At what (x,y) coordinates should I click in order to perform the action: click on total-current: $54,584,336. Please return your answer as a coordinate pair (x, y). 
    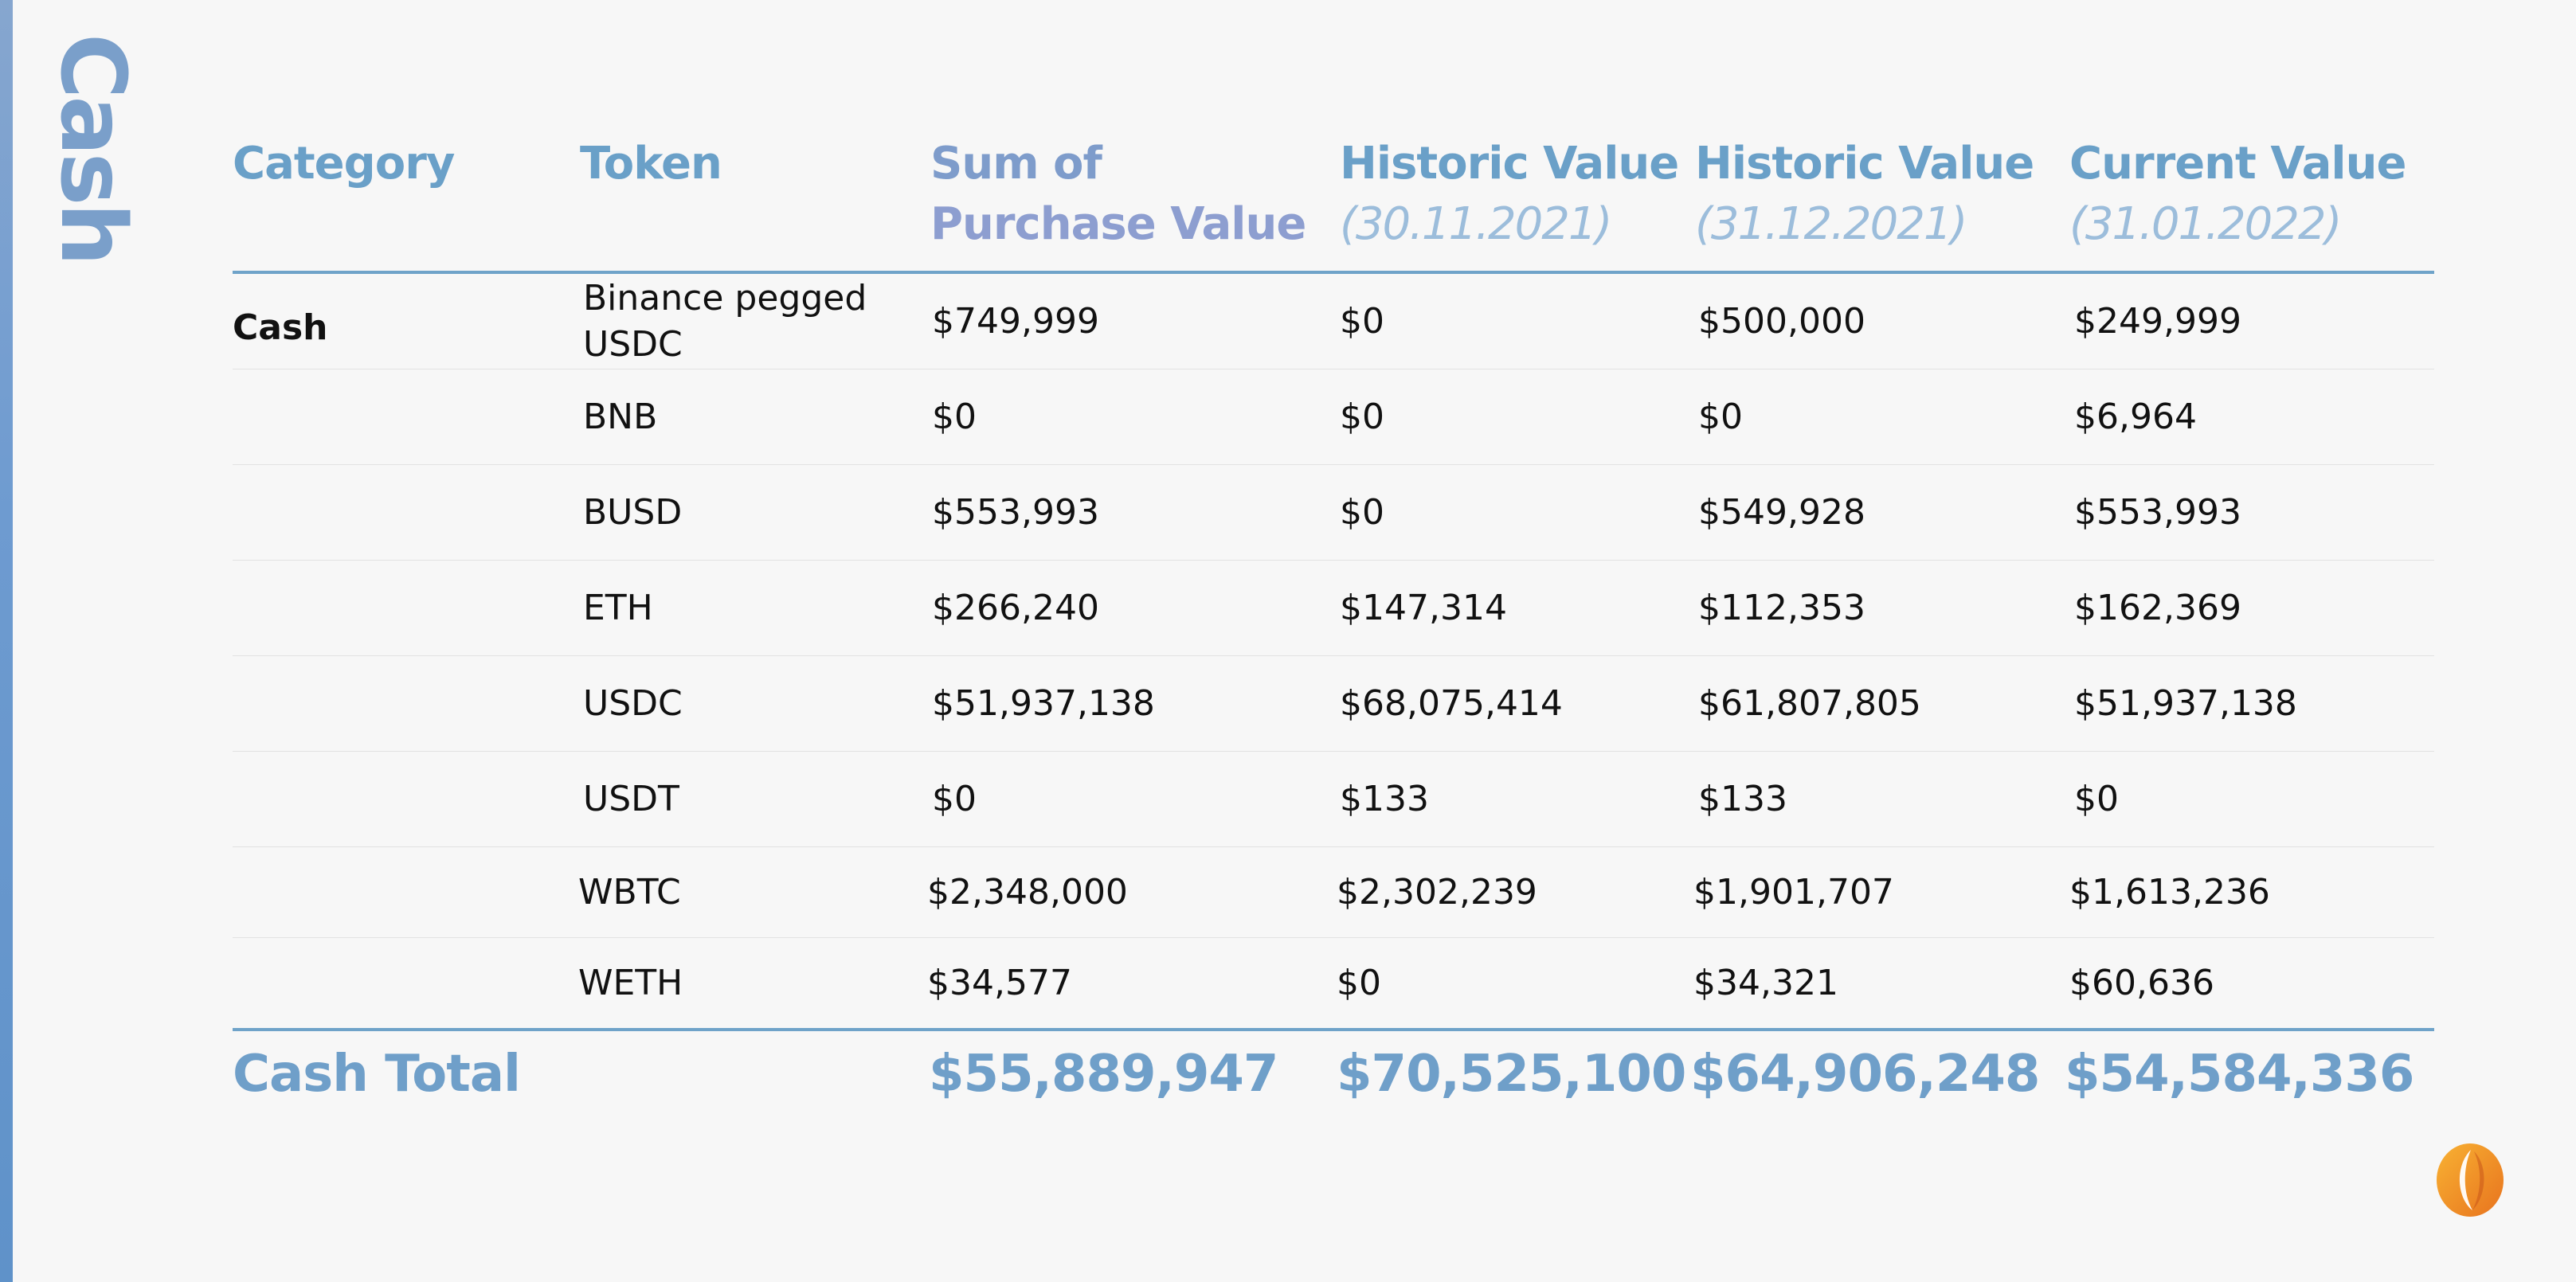
    Looking at the image, I should click on (2239, 1074).